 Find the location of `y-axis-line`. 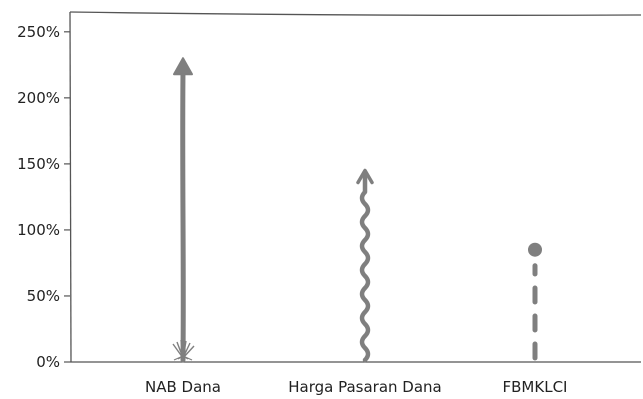

y-axis-line is located at coordinates (70, 187).